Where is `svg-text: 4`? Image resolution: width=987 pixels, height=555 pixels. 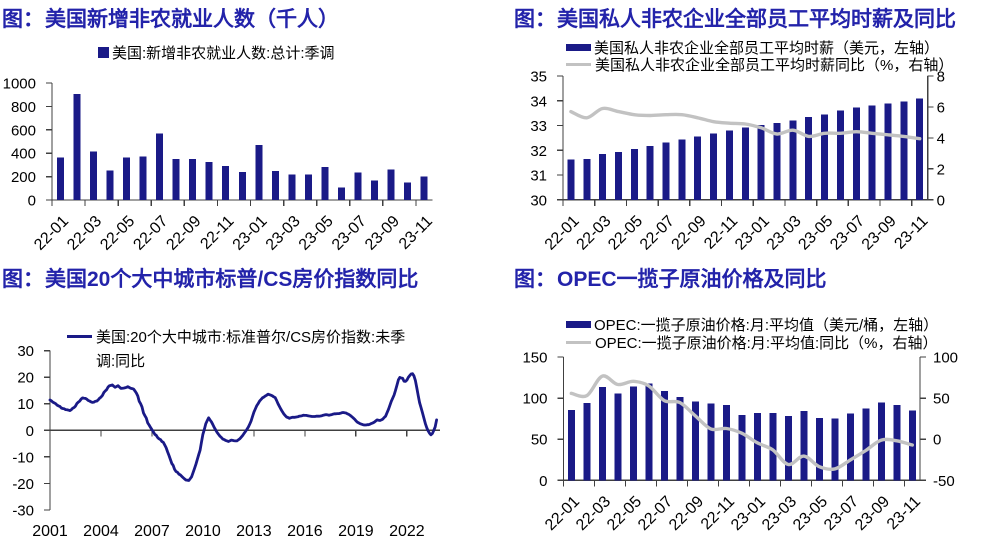 svg-text: 4 is located at coordinates (941, 138).